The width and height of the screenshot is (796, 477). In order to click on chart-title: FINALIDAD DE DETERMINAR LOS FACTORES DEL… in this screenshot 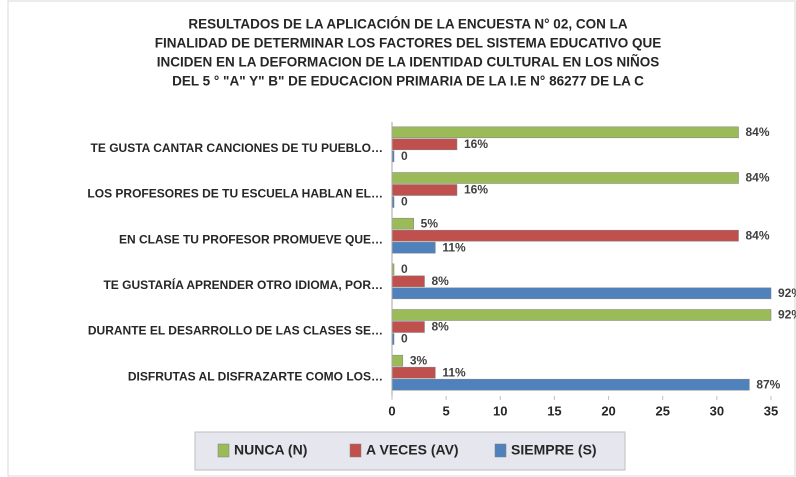, I will do `click(408, 43)`.